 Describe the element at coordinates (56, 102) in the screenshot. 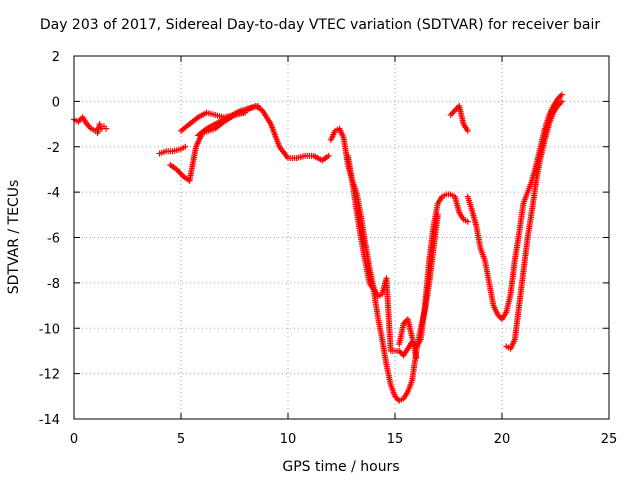

I see `y-tick-label: 0` at that location.